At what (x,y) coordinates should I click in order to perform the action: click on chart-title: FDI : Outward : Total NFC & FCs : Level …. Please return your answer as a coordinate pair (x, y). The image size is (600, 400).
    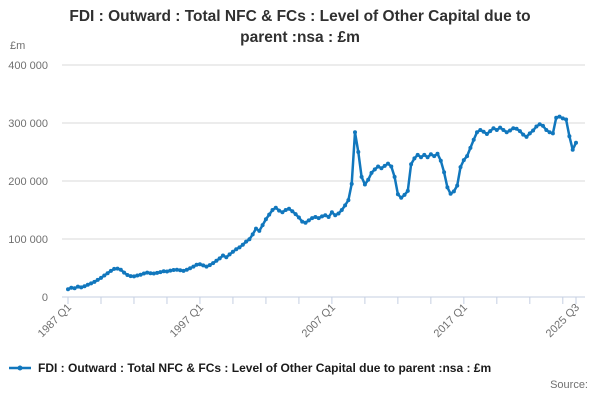
    Looking at the image, I should click on (300, 27).